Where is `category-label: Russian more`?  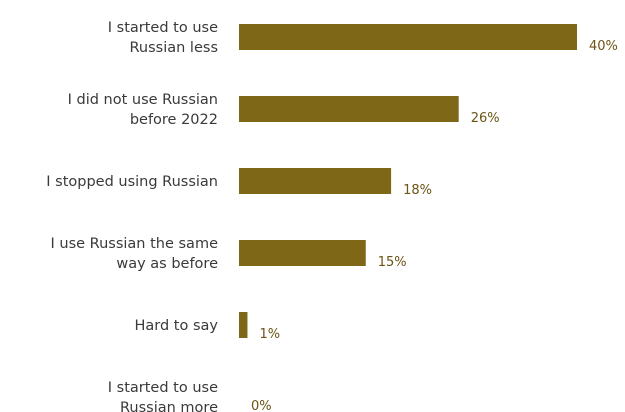
category-label: Russian more is located at coordinates (169, 406).